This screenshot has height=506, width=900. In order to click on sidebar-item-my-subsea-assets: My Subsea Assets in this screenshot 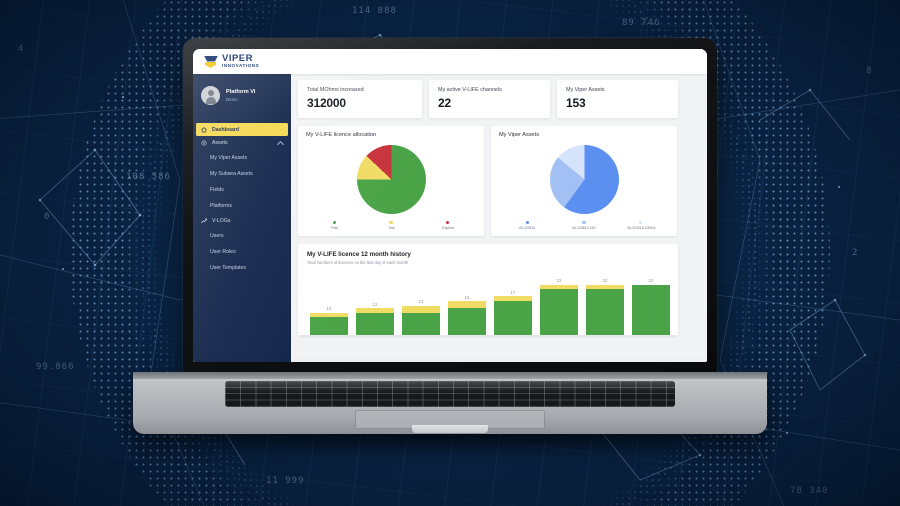, I will do `click(242, 174)`.